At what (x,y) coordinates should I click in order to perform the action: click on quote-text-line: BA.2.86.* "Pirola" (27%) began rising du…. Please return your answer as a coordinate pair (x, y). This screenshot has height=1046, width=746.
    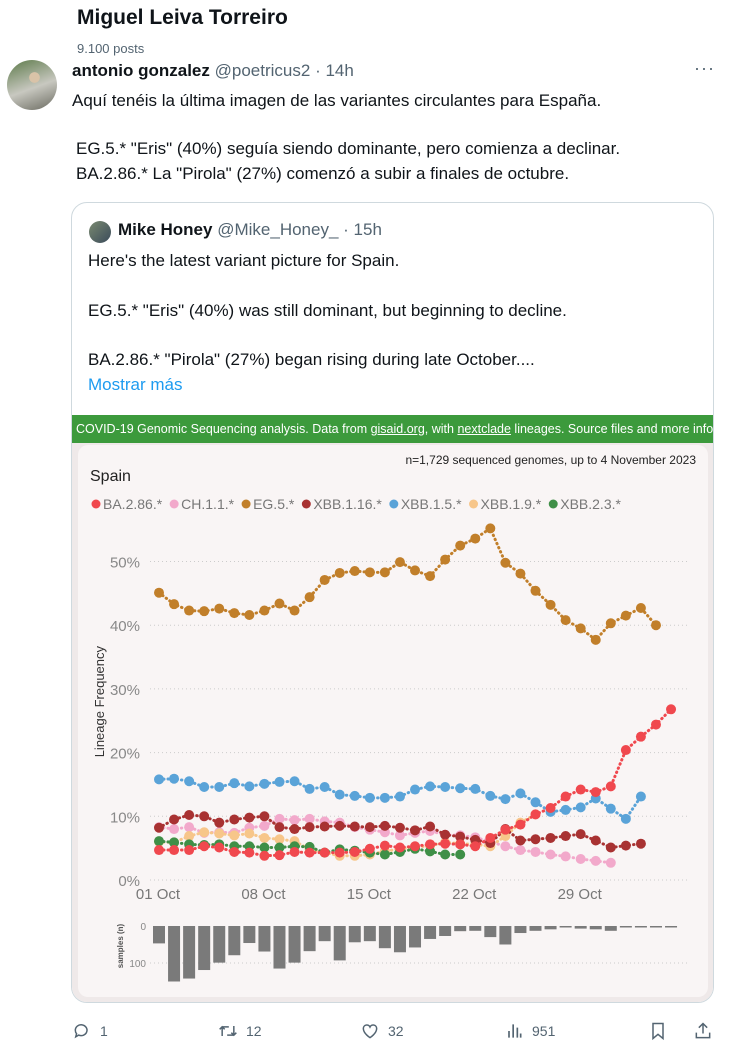
    Looking at the image, I should click on (311, 359).